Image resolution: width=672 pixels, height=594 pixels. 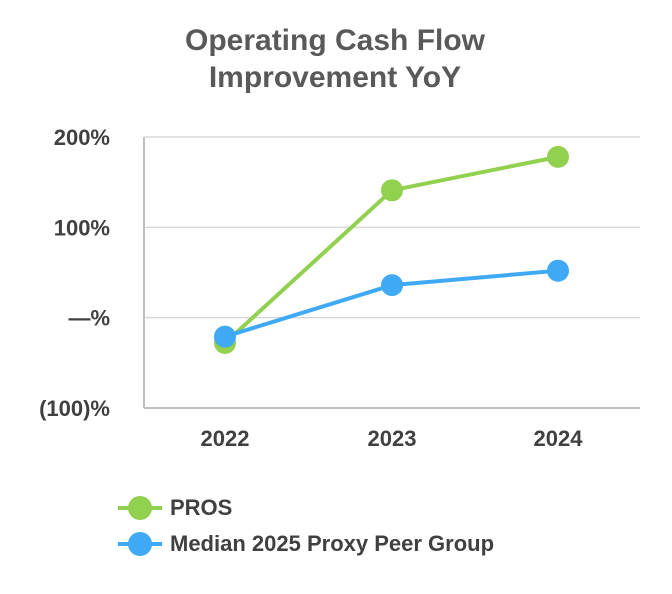 What do you see at coordinates (82, 137) in the screenshot?
I see `y-tick-label: 200%` at bounding box center [82, 137].